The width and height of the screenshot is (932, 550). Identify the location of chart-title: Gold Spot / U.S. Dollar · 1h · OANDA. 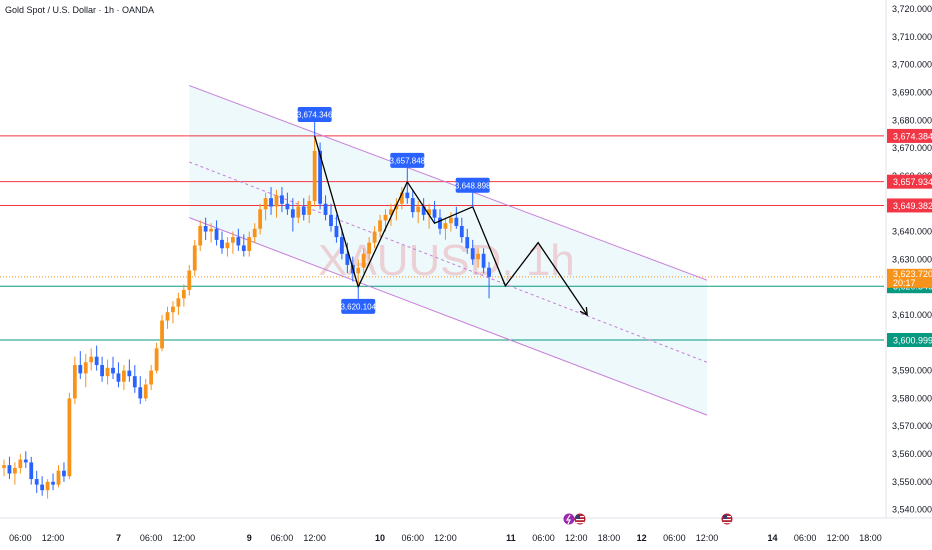
(79, 10).